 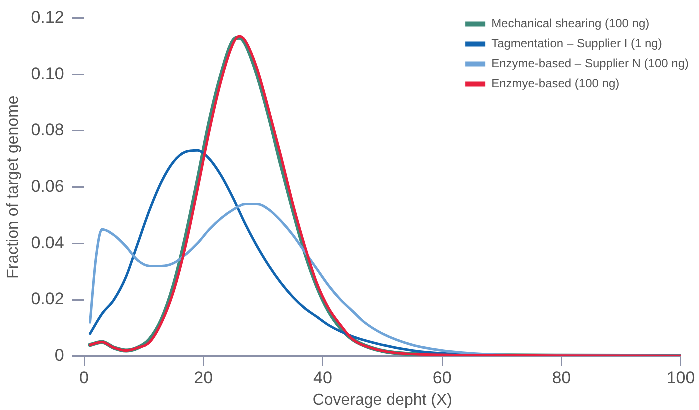 I want to click on x-tick-label: 40, so click(x=323, y=378).